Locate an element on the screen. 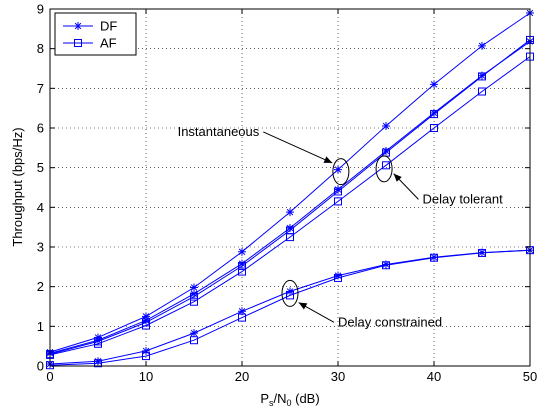  legend-box is located at coordinates (95, 34).